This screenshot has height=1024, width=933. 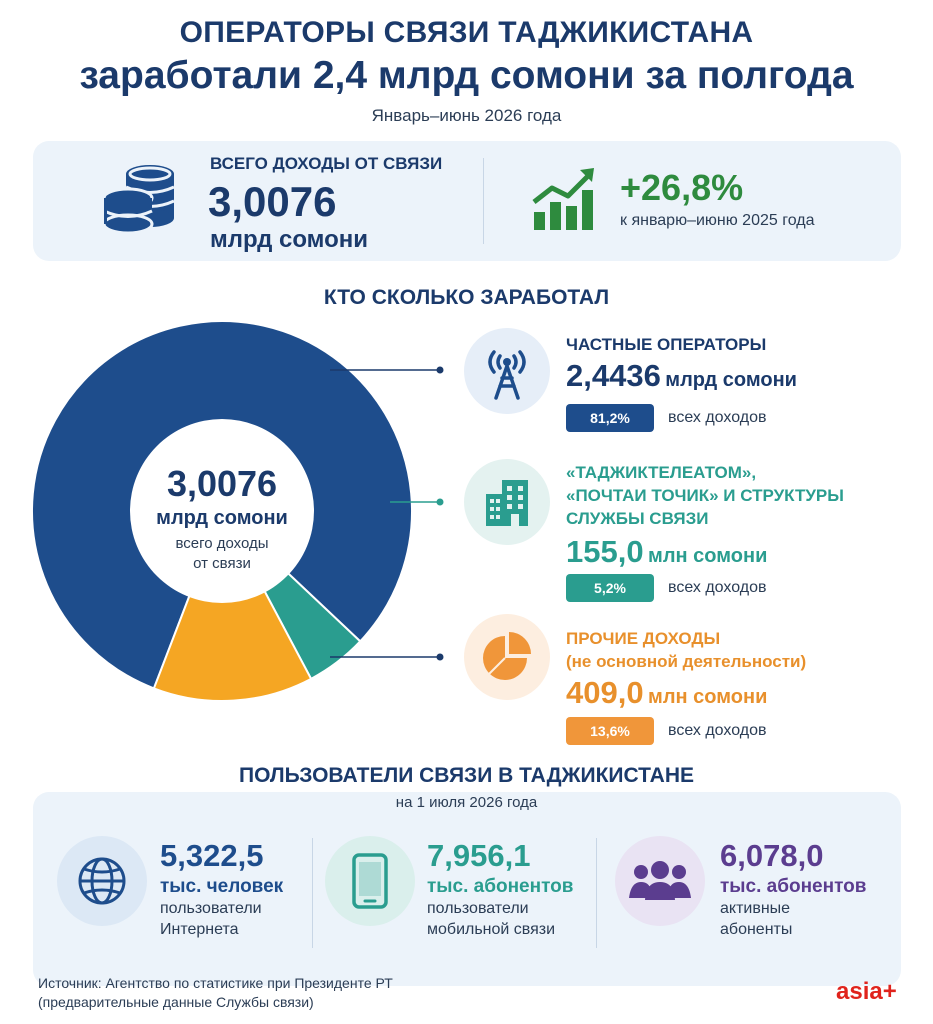 What do you see at coordinates (682, 187) in the screenshot?
I see `growth-value: +26,8%` at bounding box center [682, 187].